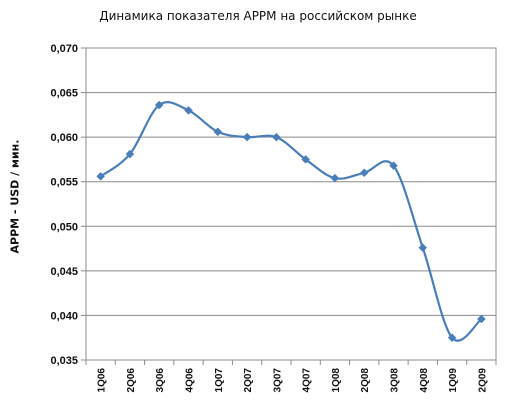  Describe the element at coordinates (64, 94) in the screenshot. I see `y-tick-label: 0,065` at that location.